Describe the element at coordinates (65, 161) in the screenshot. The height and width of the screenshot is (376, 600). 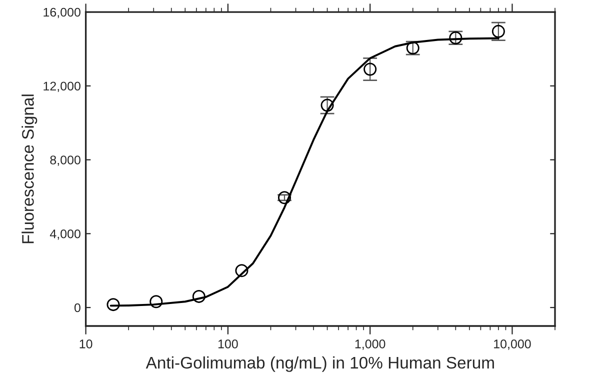
I see `y-tick-label: 8,000` at that location.